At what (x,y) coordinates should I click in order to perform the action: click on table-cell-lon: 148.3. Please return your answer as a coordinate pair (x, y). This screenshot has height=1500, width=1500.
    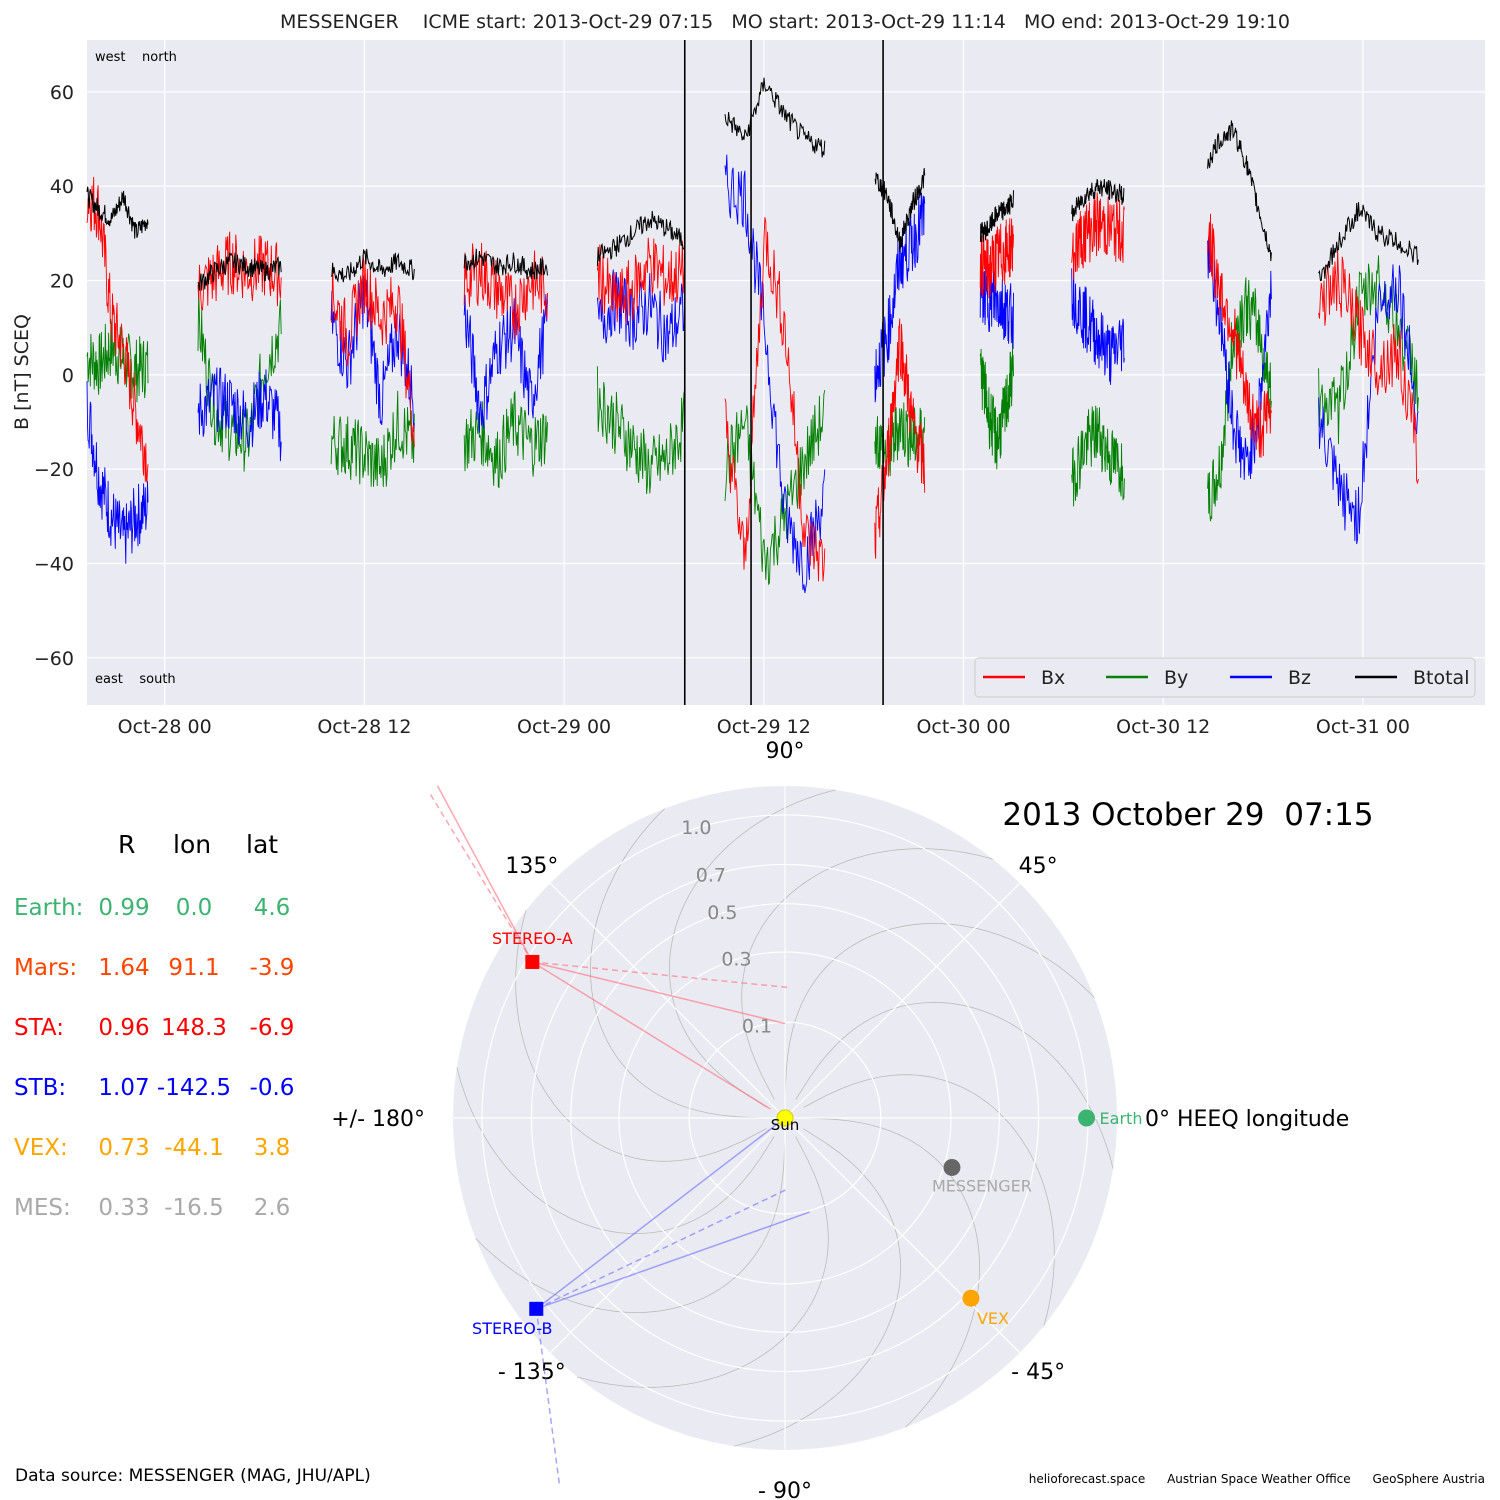
    Looking at the image, I should click on (194, 1028).